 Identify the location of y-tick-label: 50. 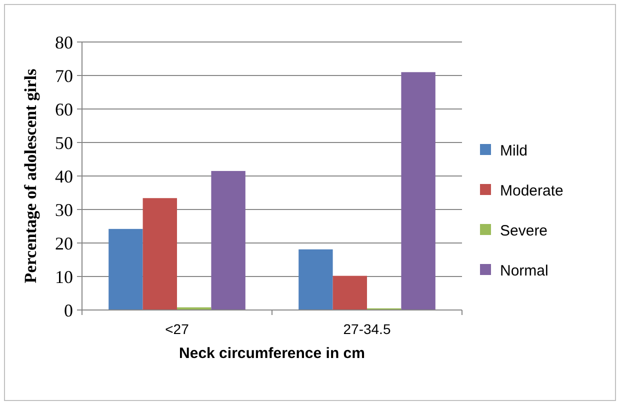
(64, 142).